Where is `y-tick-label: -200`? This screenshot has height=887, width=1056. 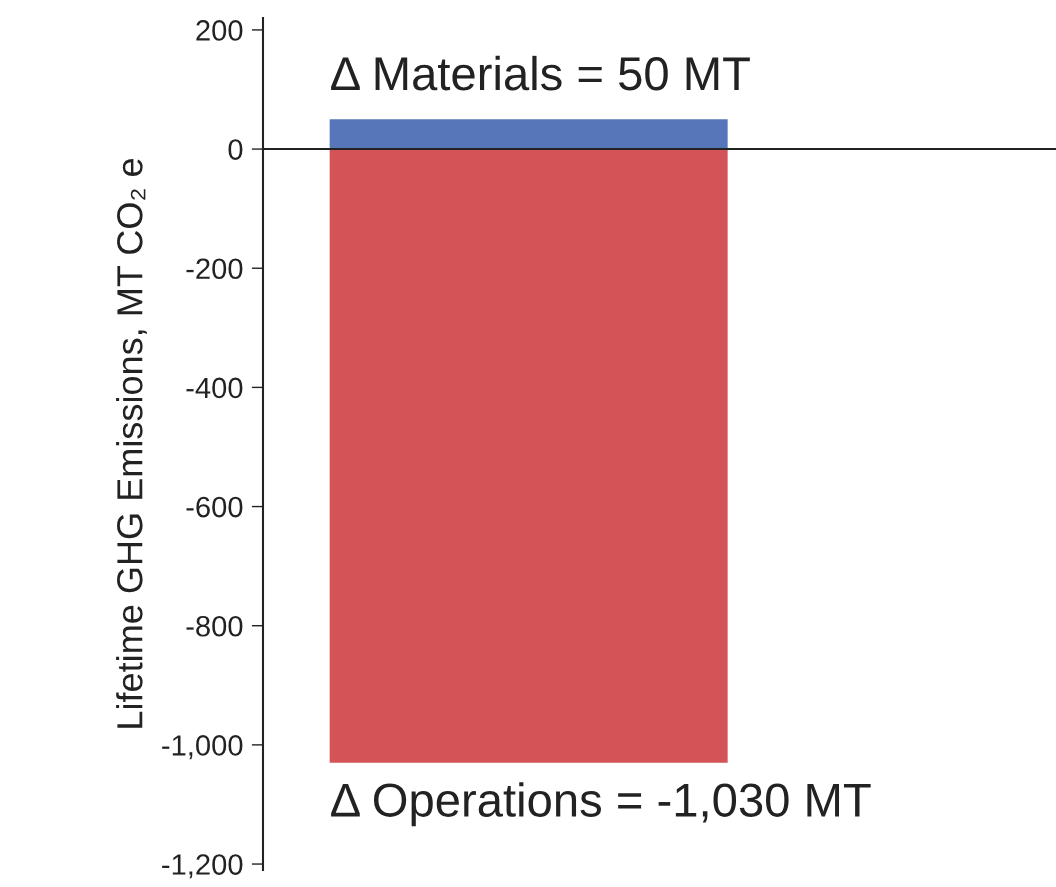
y-tick-label: -200 is located at coordinates (214, 269).